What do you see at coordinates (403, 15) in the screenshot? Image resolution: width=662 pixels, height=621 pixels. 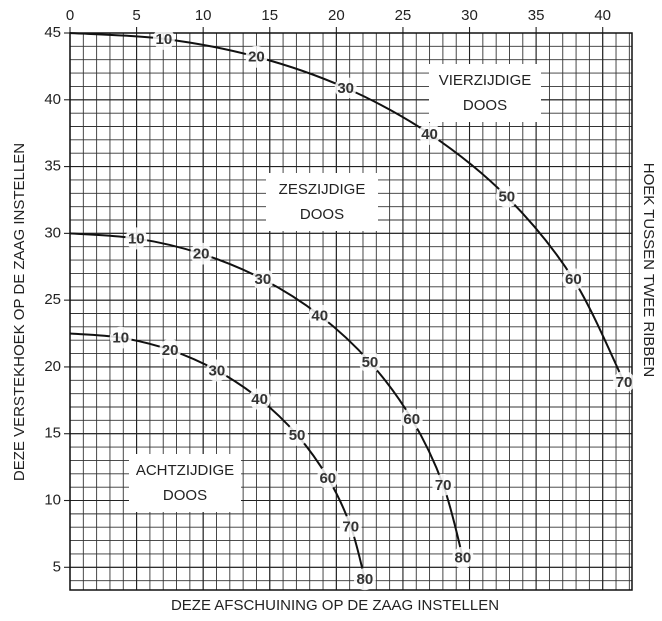 I see `x-tick-label: 25` at bounding box center [403, 15].